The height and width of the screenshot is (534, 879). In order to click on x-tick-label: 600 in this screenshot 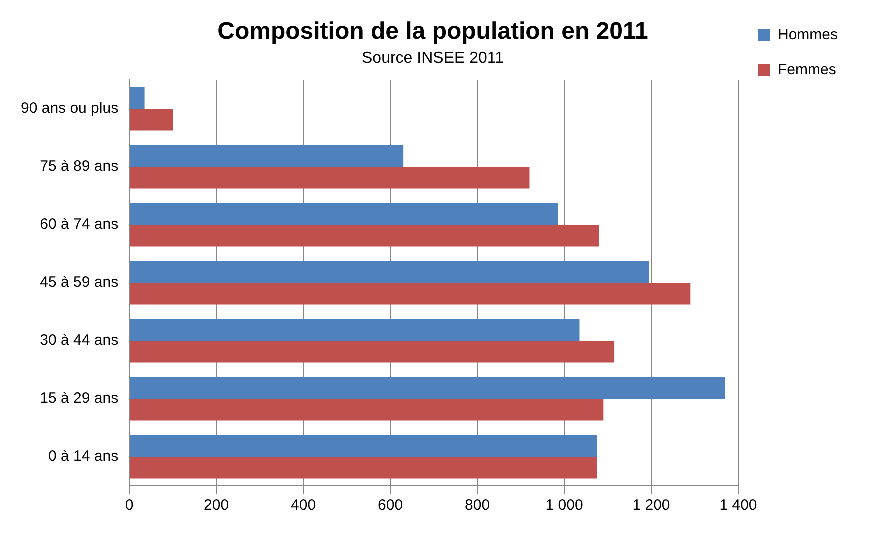, I will do `click(391, 505)`.